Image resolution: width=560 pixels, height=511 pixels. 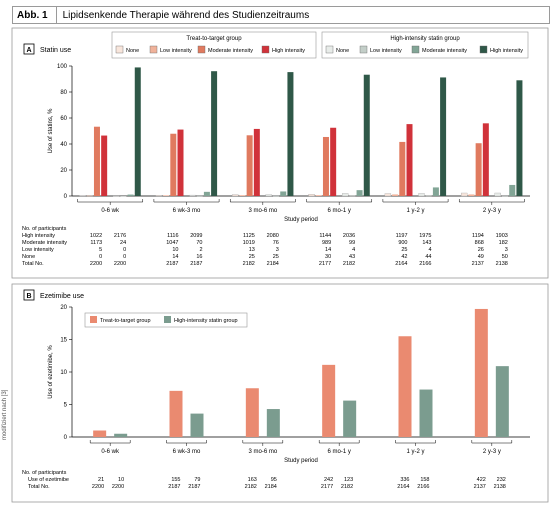 I want to click on table-b-cell: 95, so click(x=274, y=480).